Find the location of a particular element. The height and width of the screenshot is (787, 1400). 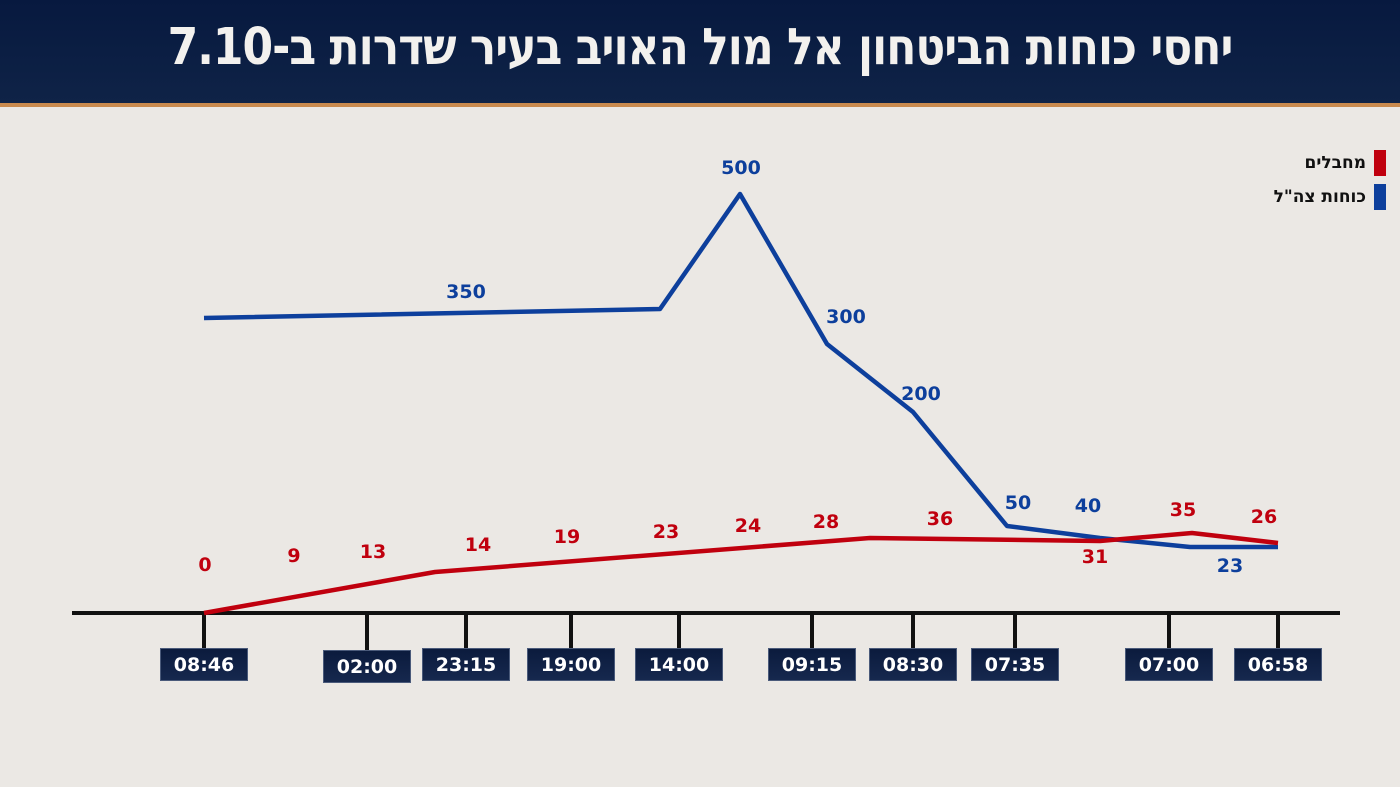

data-label-idf: 23 is located at coordinates (1230, 566).